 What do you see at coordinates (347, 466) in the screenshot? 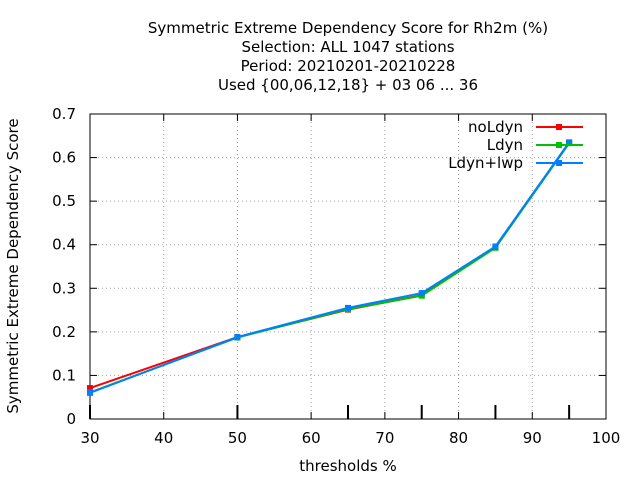
I see `x-axis-label: thresholds %` at bounding box center [347, 466].